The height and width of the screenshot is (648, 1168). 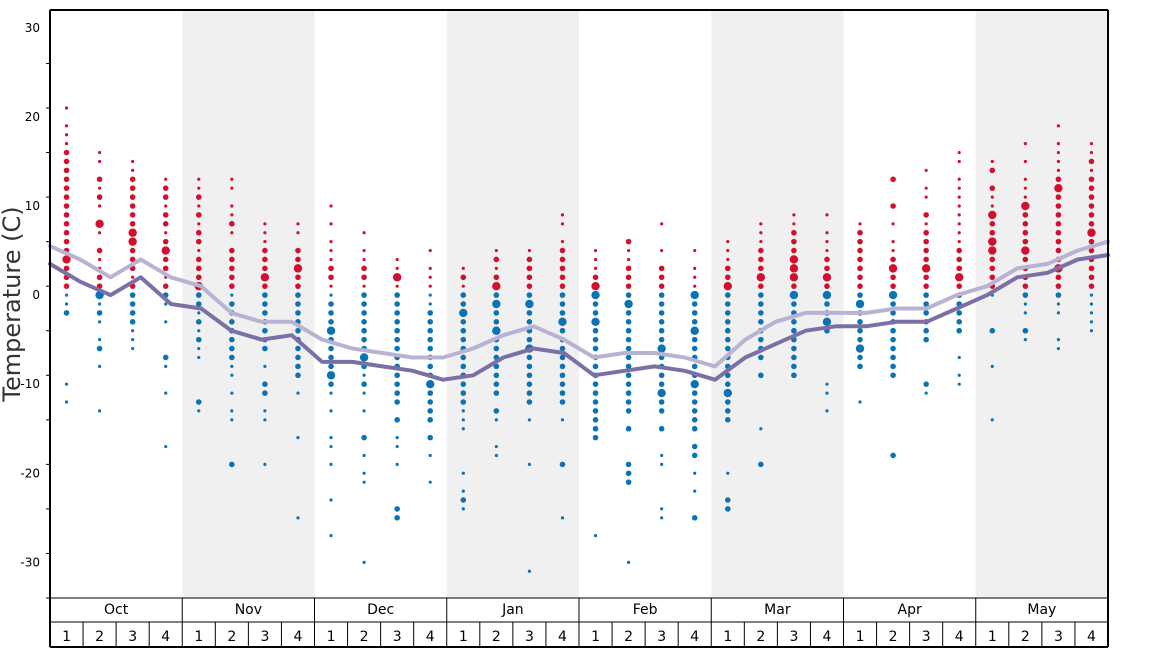 I want to click on y-tick-label: 10, so click(x=32, y=206).